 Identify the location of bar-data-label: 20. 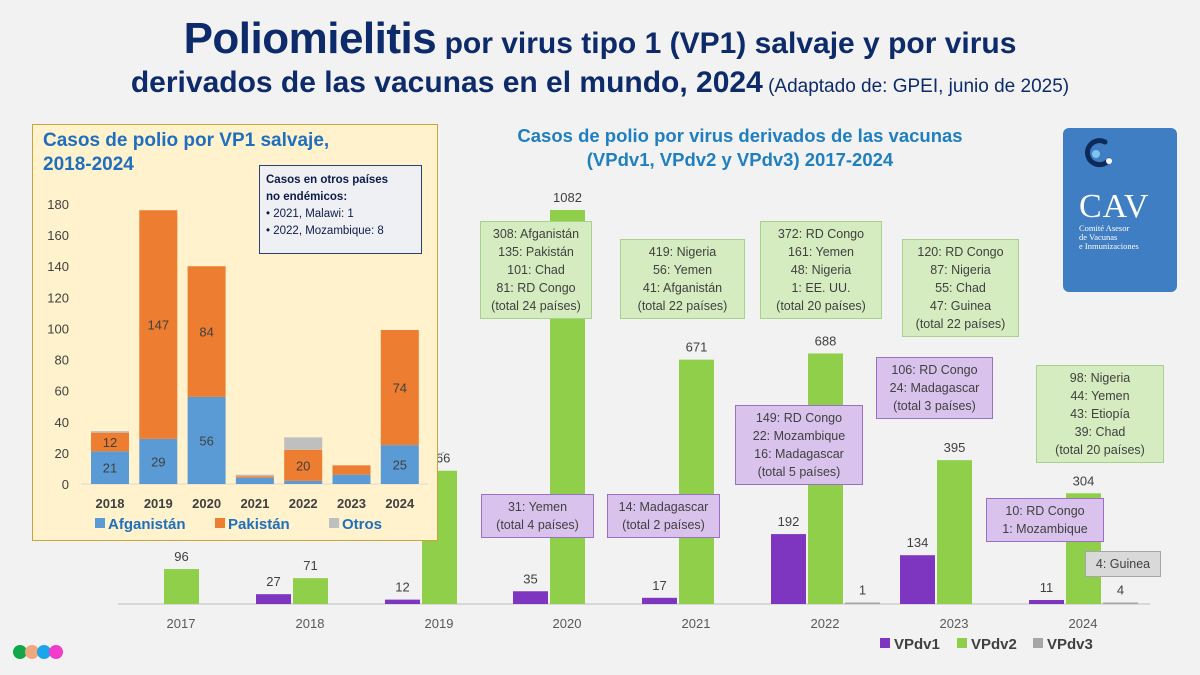
(303, 465).